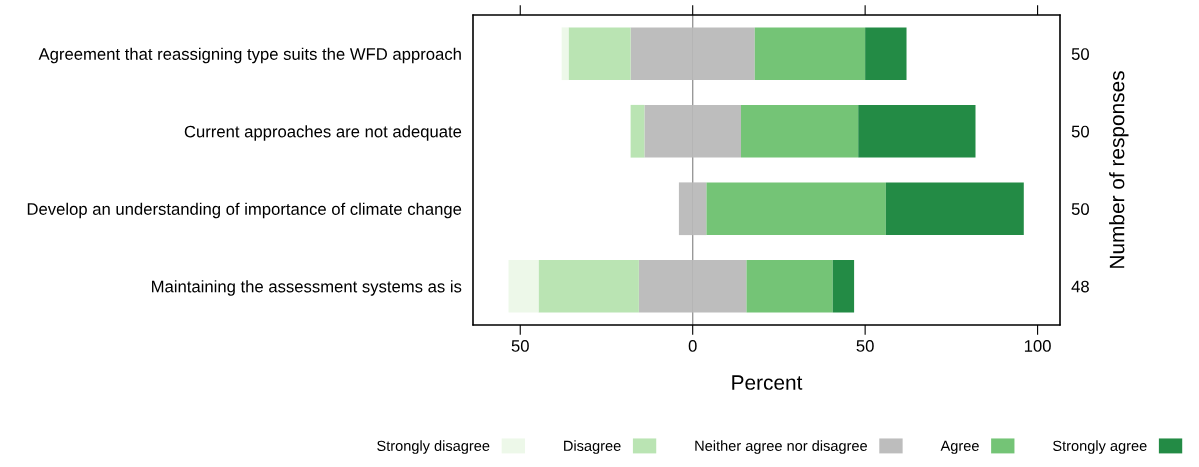 Image resolution: width=1199 pixels, height=467 pixels. I want to click on x-tick-label: 100, so click(1037, 346).